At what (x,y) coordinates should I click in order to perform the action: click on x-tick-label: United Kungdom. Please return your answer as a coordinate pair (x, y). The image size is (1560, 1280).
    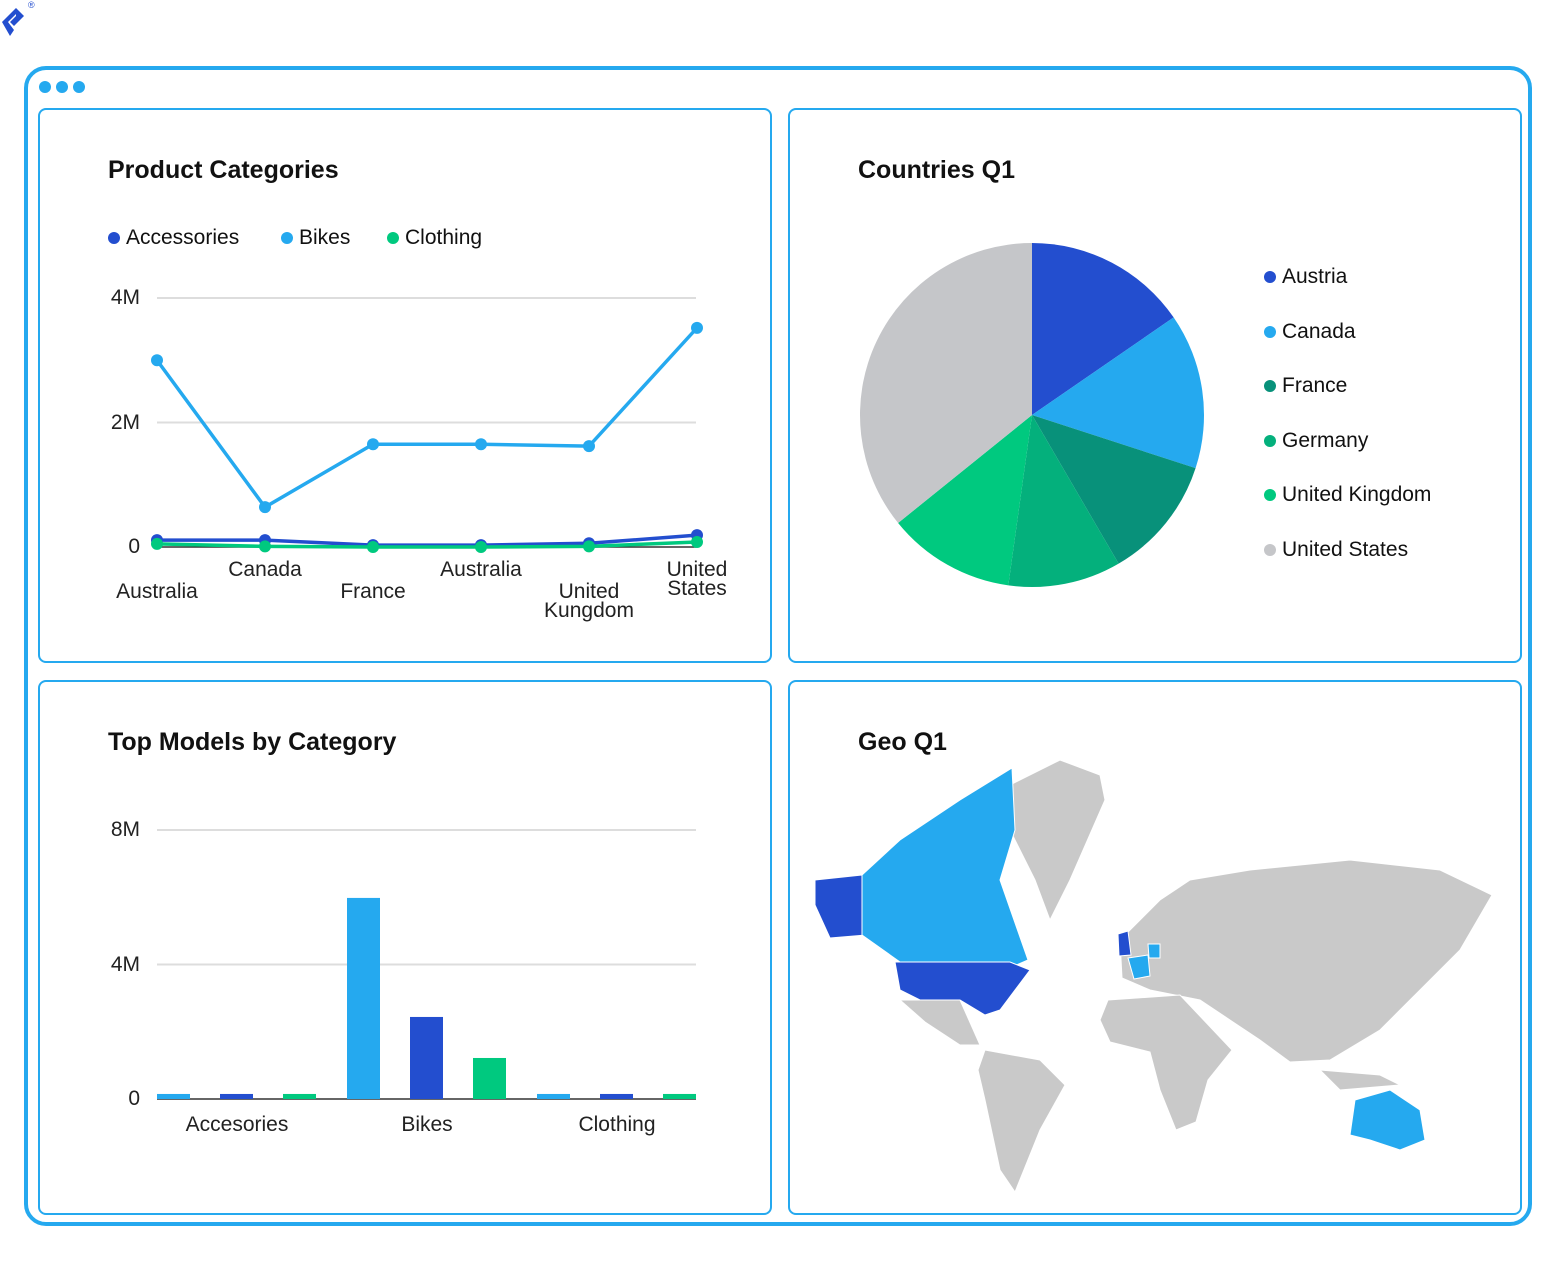
    Looking at the image, I should click on (589, 601).